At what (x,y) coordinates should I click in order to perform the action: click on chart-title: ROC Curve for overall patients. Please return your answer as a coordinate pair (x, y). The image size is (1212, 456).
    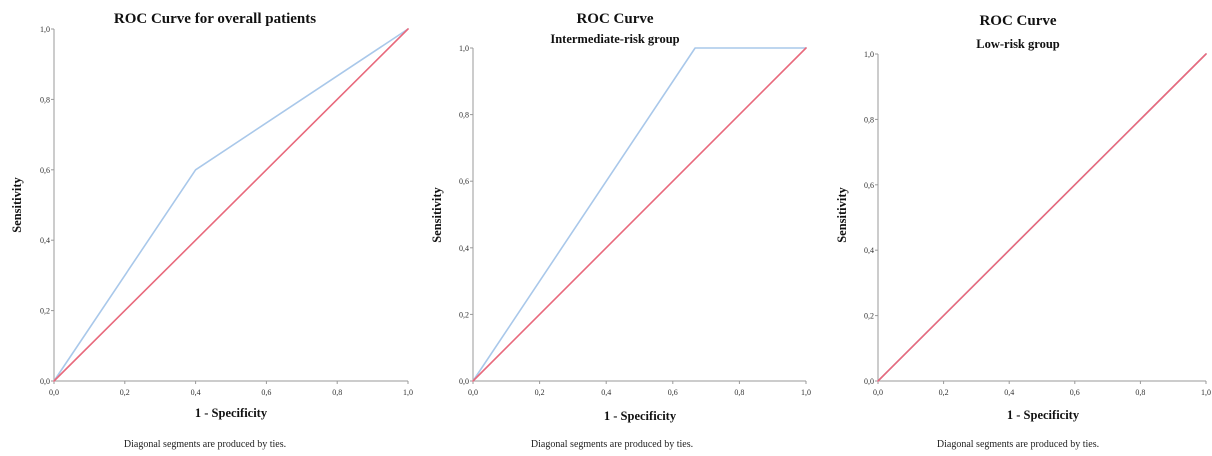
    Looking at the image, I should click on (215, 19).